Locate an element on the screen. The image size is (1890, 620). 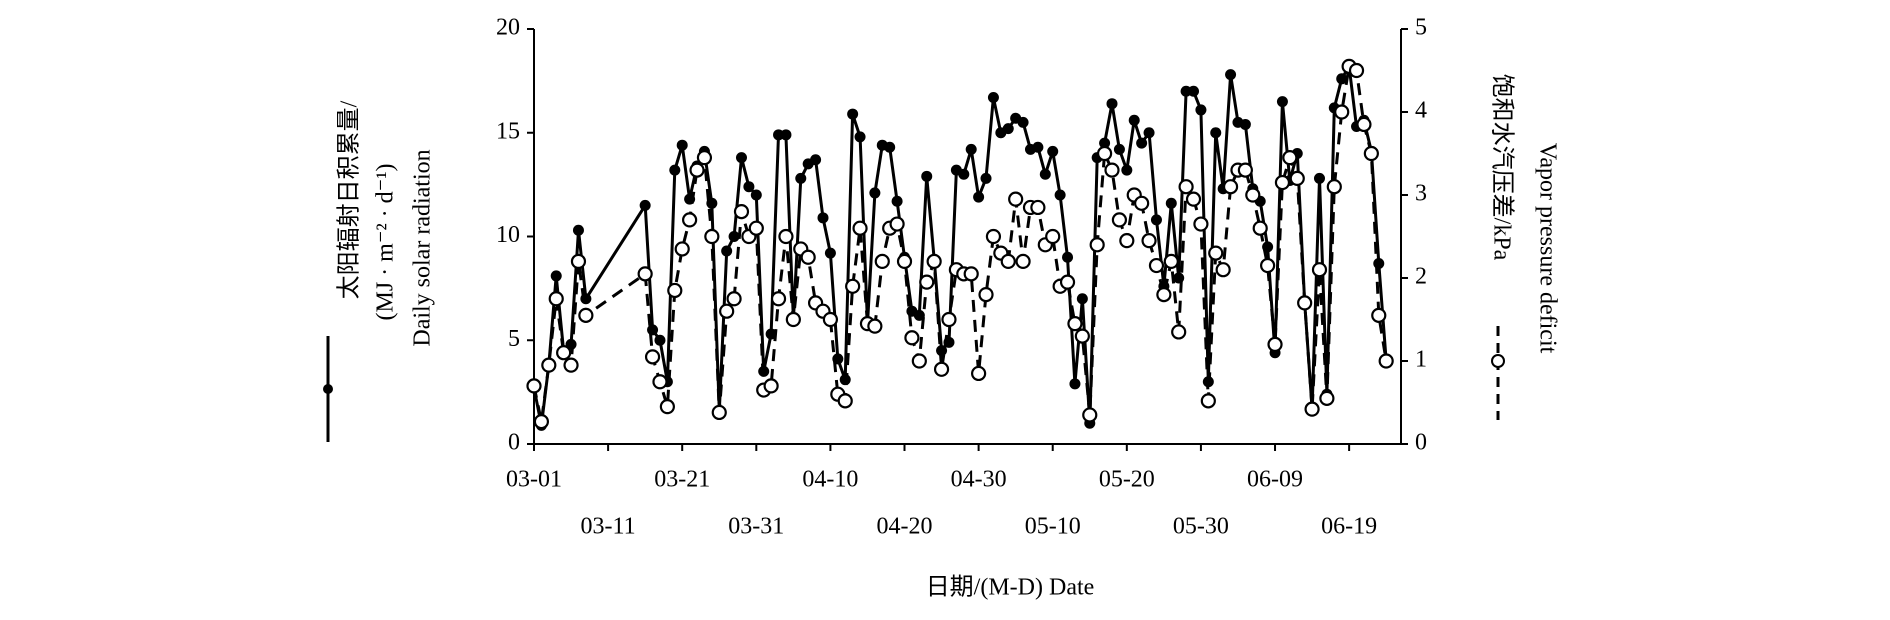
y-tick-label: 15 is located at coordinates (508, 131).